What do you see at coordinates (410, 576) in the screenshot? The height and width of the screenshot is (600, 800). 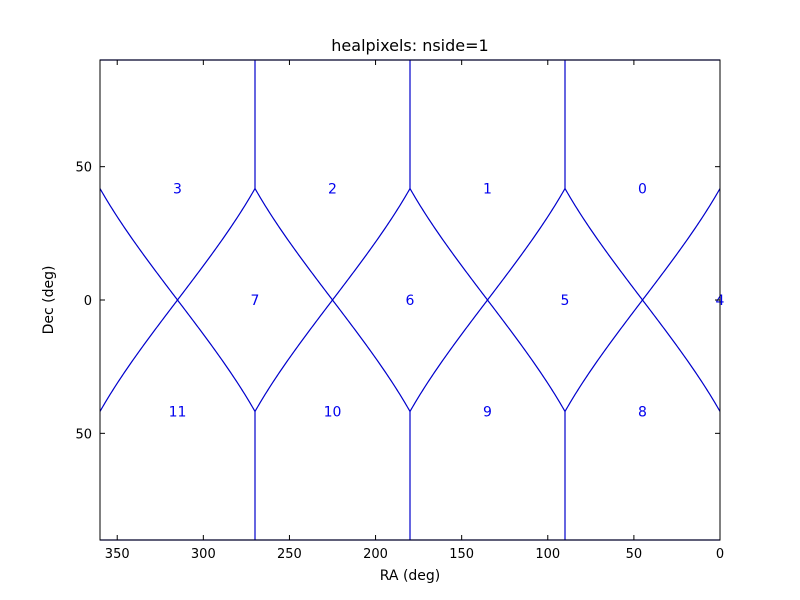 I see `x-axis-label: RA (deg)` at bounding box center [410, 576].